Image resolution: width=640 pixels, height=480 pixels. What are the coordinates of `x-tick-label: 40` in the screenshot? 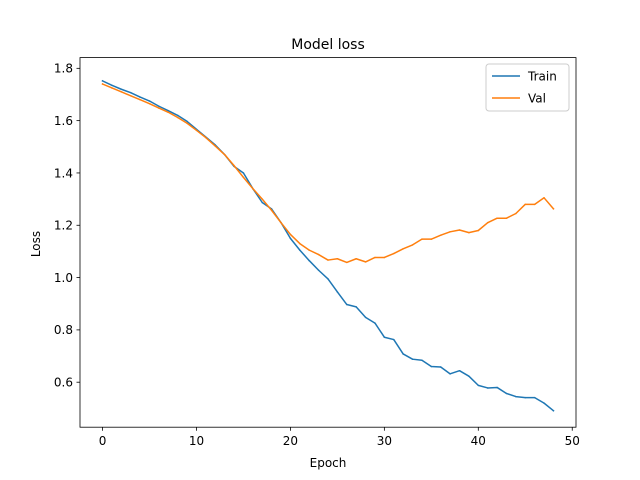 It's located at (478, 441).